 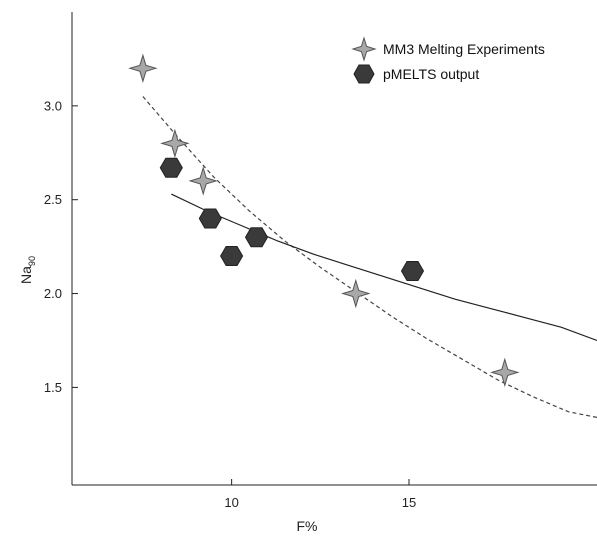 What do you see at coordinates (53, 199) in the screenshot?
I see `y-tick-label: 2.5` at bounding box center [53, 199].